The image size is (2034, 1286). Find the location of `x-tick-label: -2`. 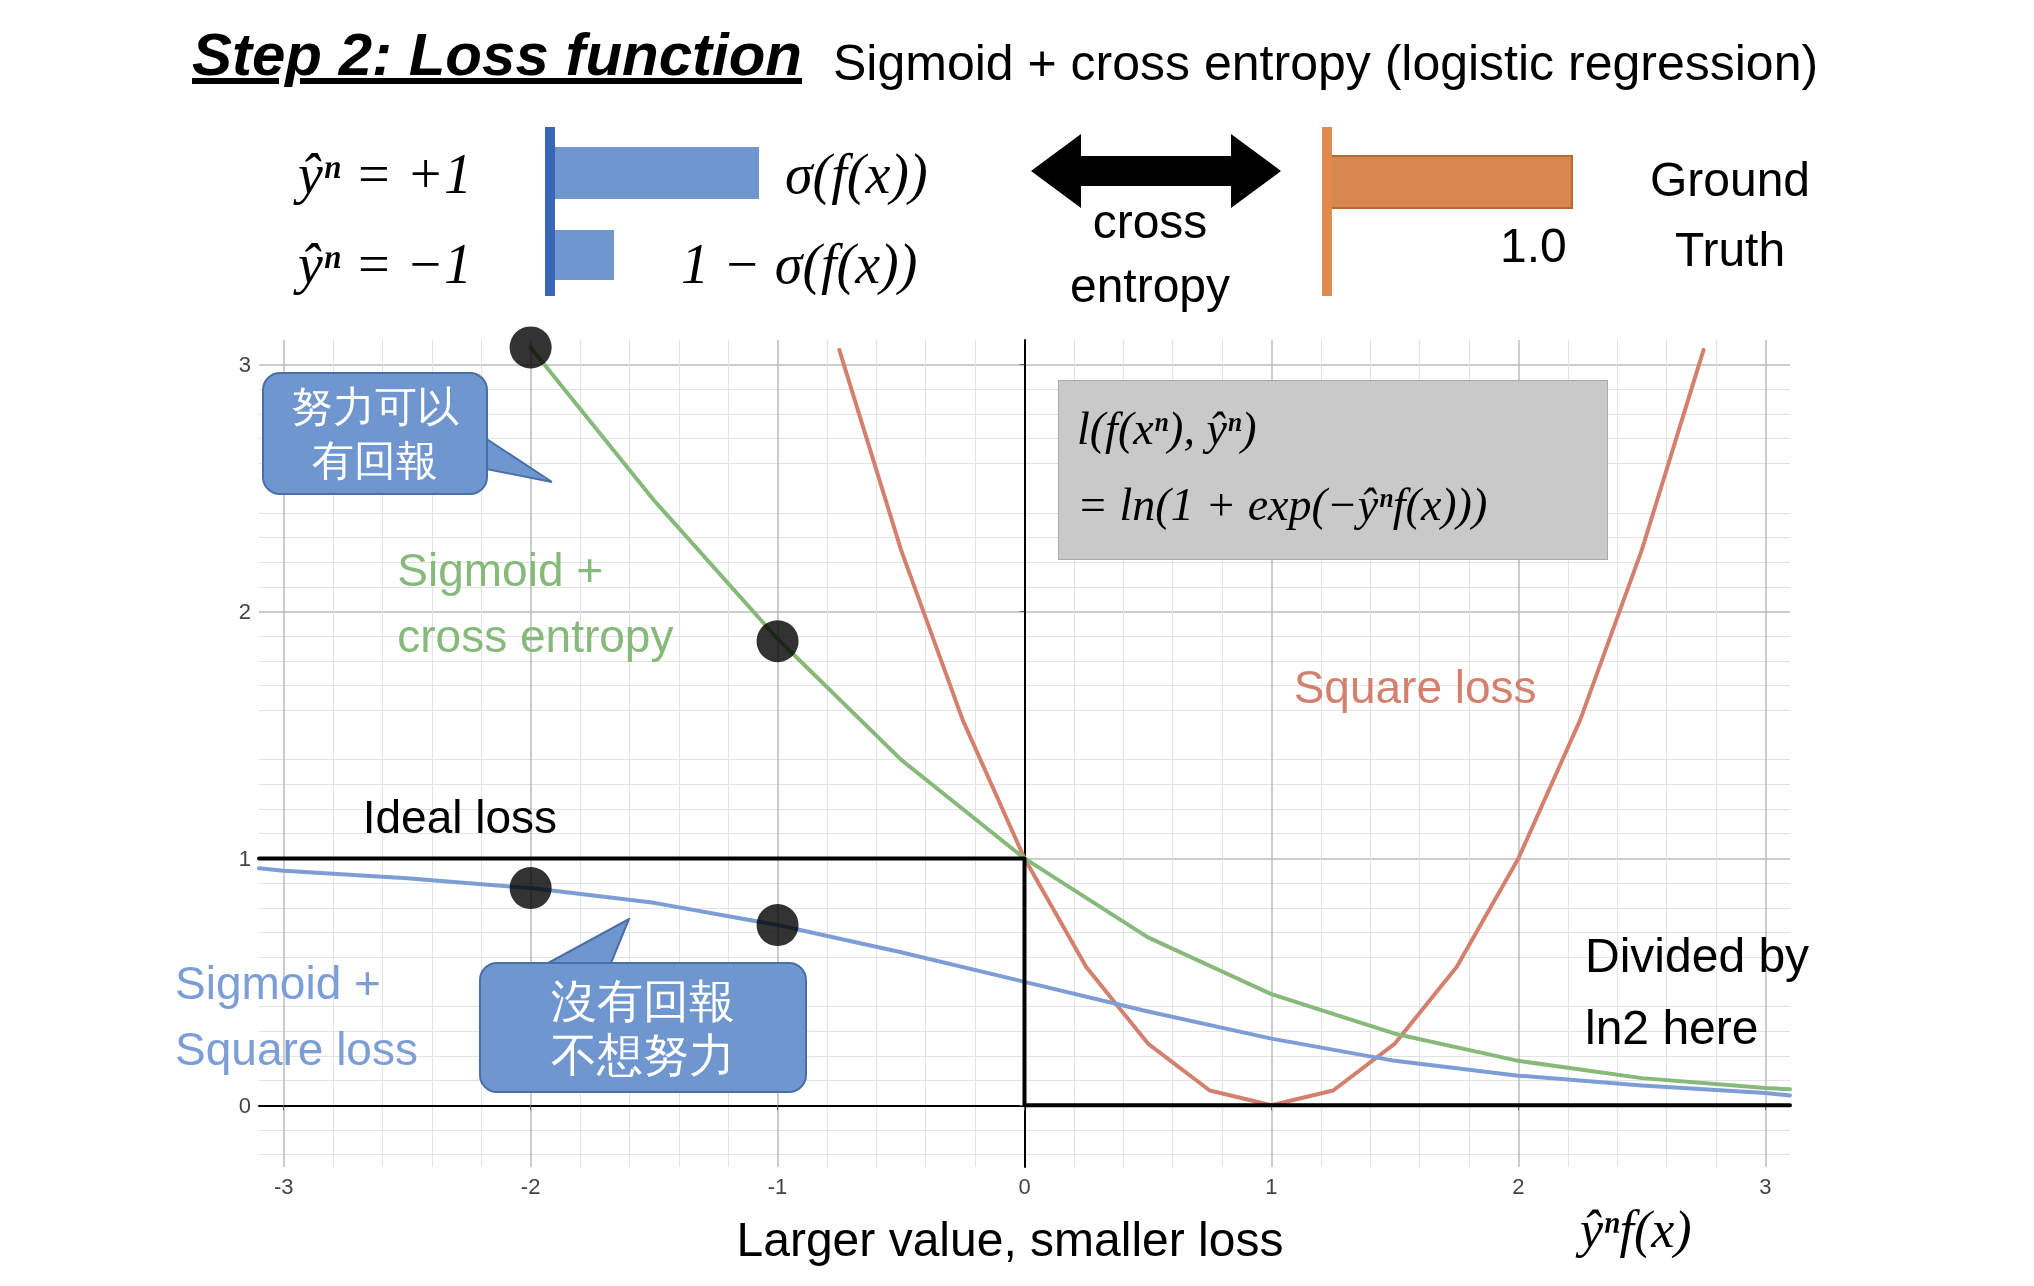

x-tick-label: -2 is located at coordinates (530, 1186).